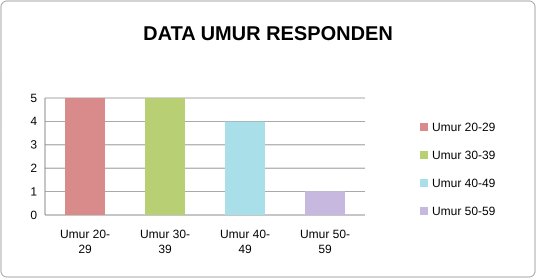  I want to click on chart-title: DATA UMUR RESPONDEN, so click(268, 34).